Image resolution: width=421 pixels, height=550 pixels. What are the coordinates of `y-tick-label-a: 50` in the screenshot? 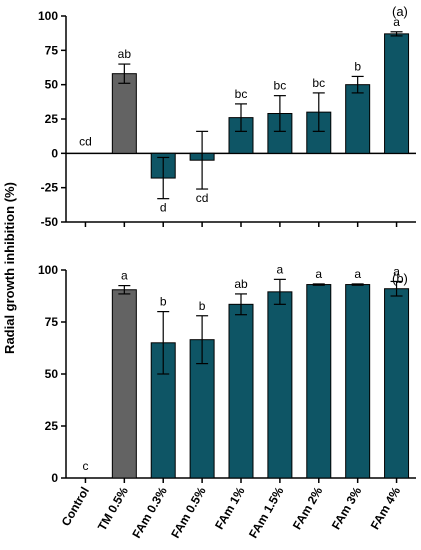 It's located at (52, 85).